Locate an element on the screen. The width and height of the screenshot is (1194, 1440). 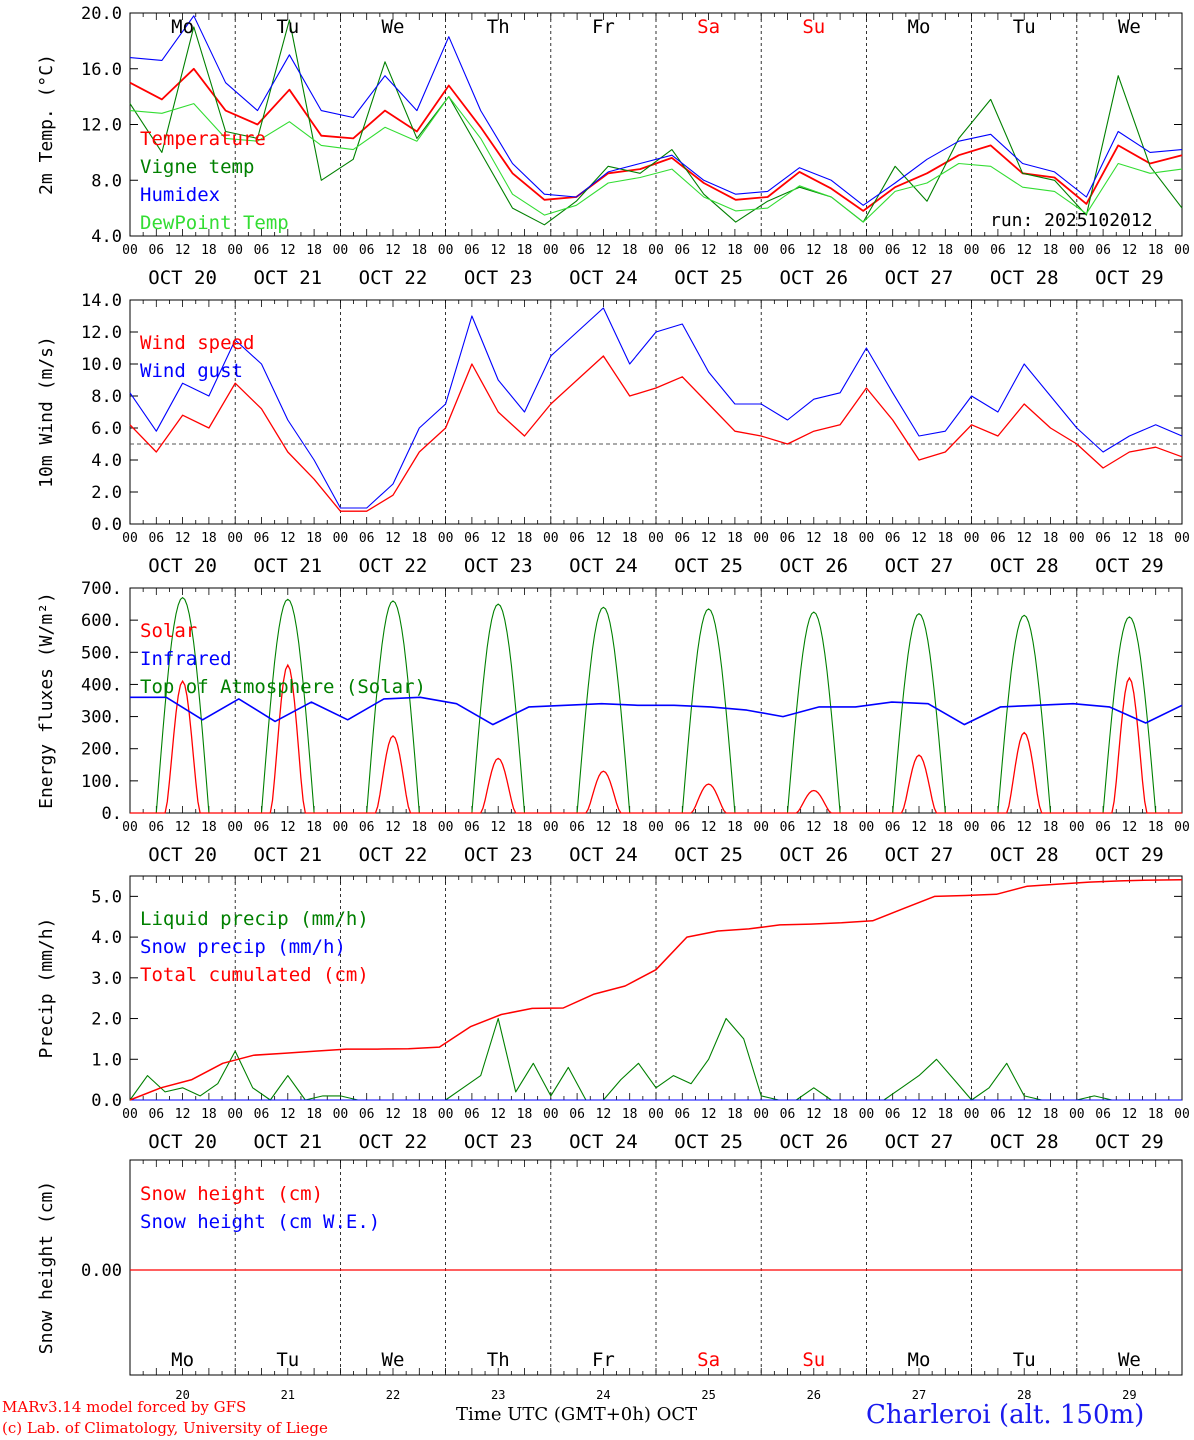
date-label: OCT 20 is located at coordinates (182, 855).